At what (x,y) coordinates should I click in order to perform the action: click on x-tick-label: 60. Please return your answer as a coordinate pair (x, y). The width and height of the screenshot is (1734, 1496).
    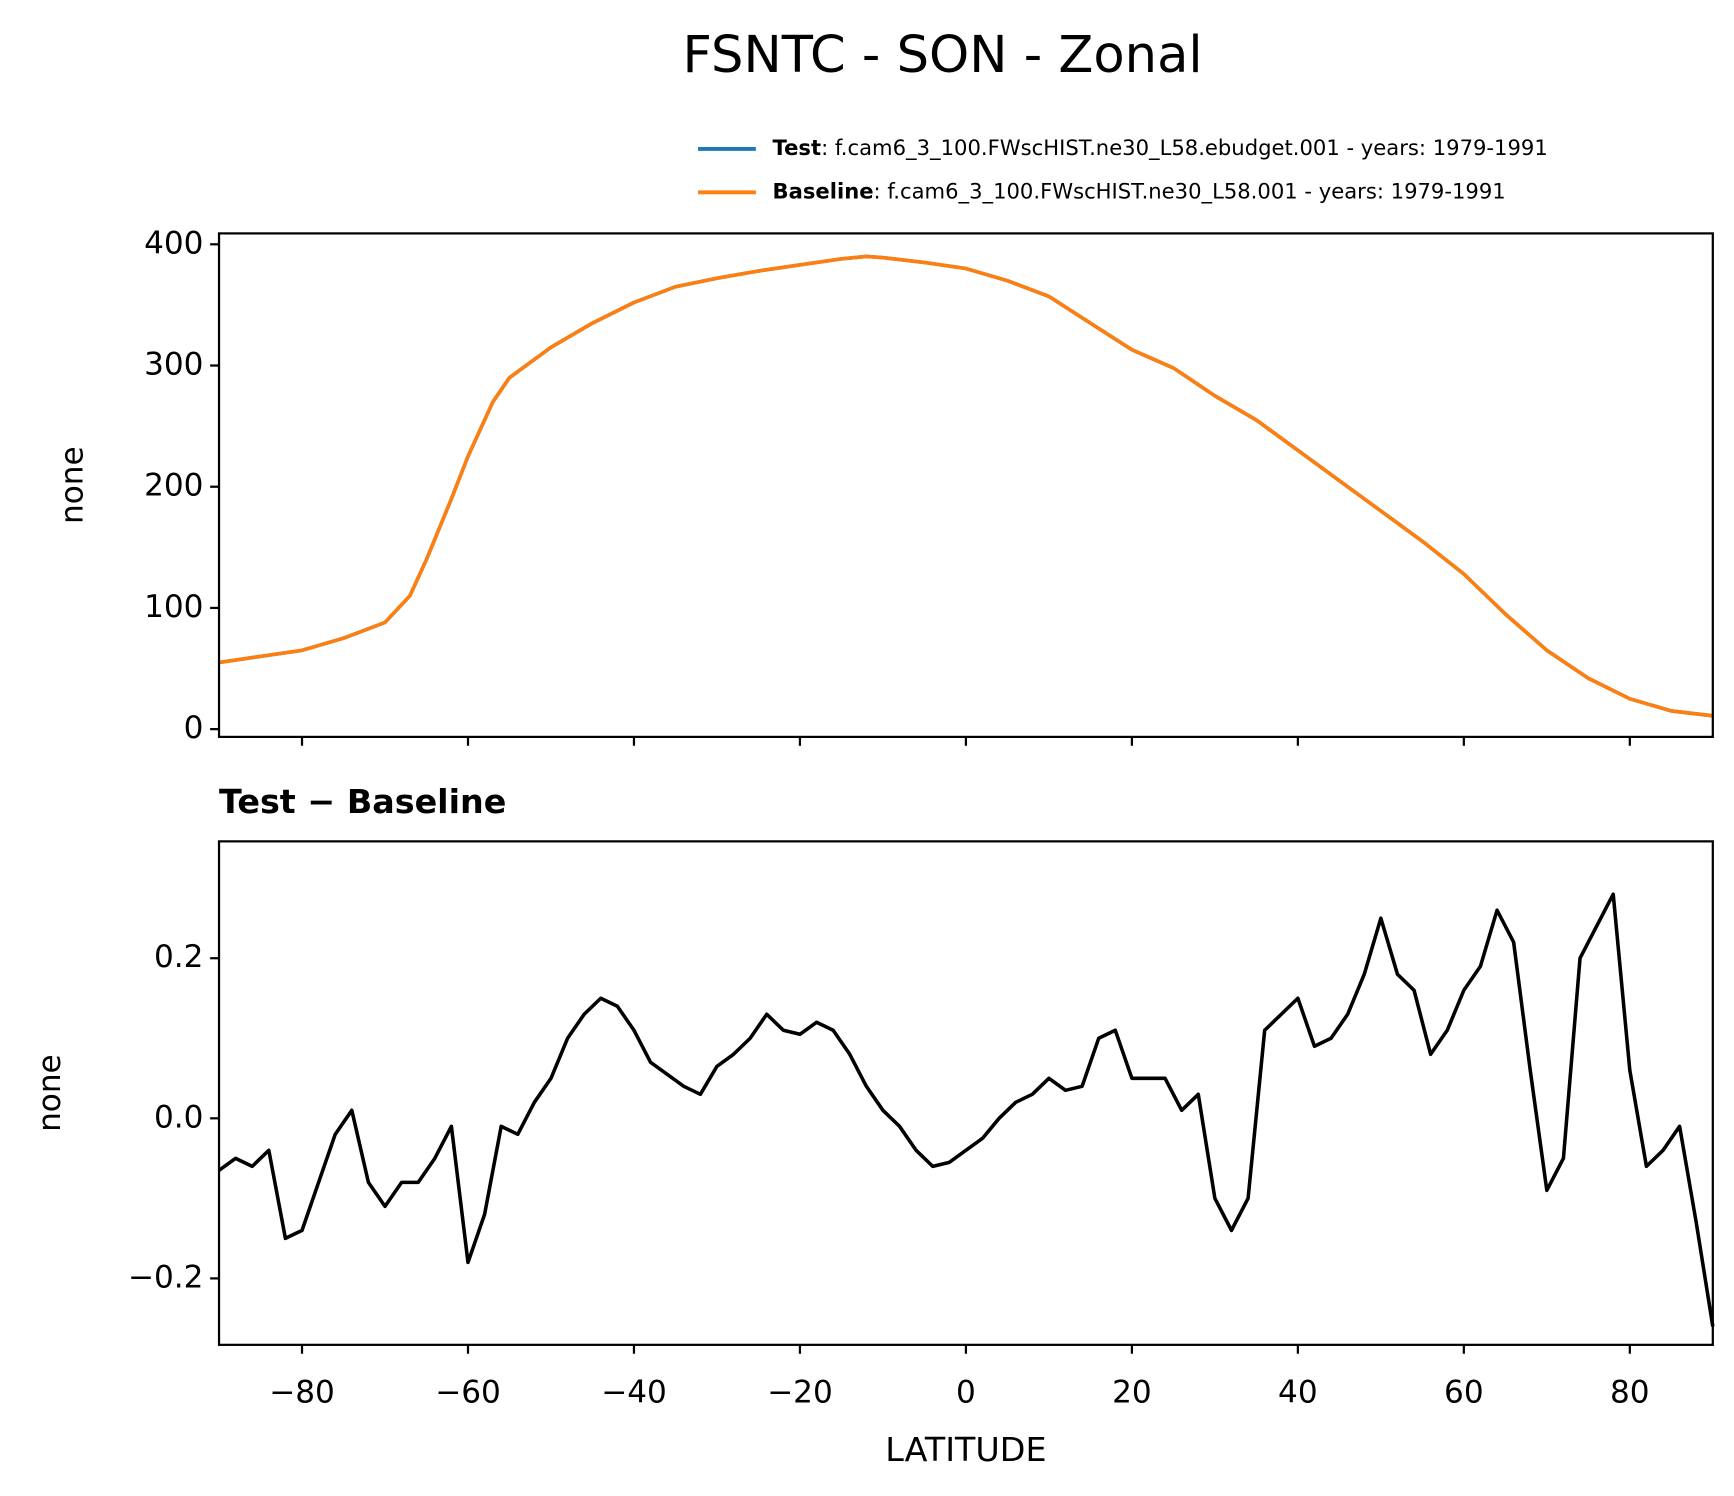
    Looking at the image, I should click on (1464, 1393).